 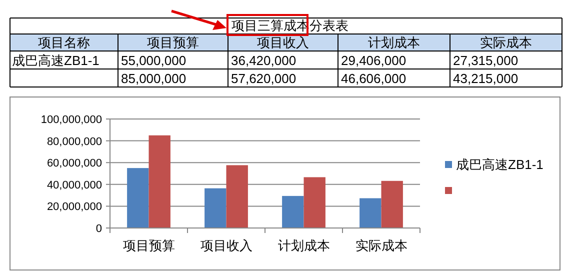 I want to click on legend-label: 成巴高速ZB1-1, so click(x=500, y=164).